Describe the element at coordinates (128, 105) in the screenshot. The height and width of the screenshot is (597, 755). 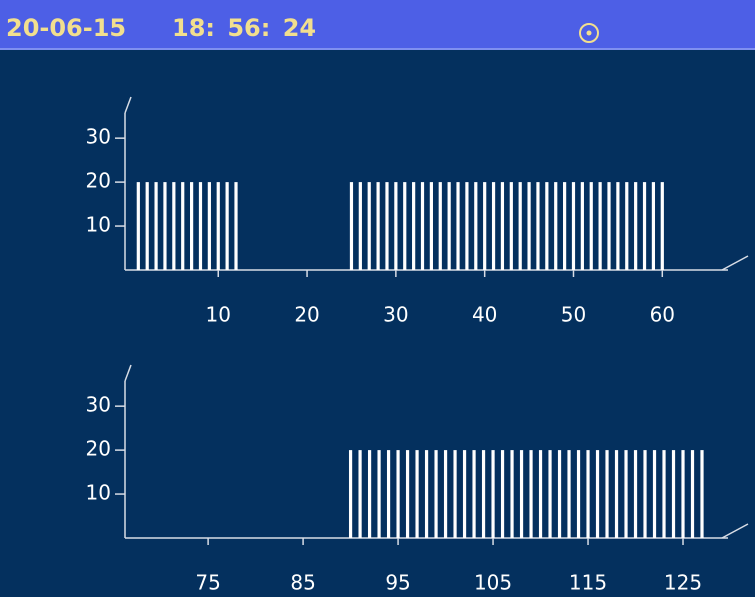
I see `y-axis-end` at that location.